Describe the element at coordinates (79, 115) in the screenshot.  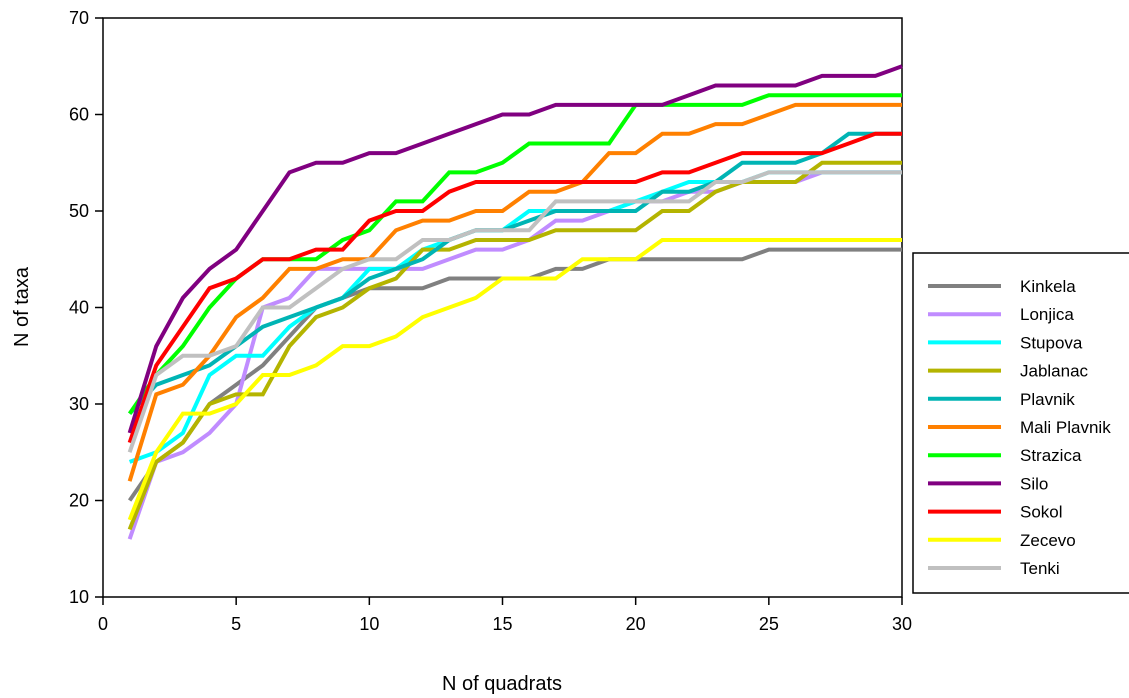
I see `y-tick-label: 60` at that location.